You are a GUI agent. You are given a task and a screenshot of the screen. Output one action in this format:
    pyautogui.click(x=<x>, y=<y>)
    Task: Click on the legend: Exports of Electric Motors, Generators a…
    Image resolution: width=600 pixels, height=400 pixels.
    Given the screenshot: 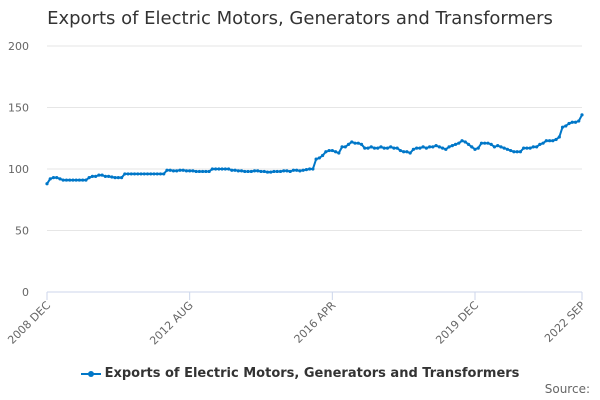 What is the action you would take?
    pyautogui.click(x=300, y=373)
    